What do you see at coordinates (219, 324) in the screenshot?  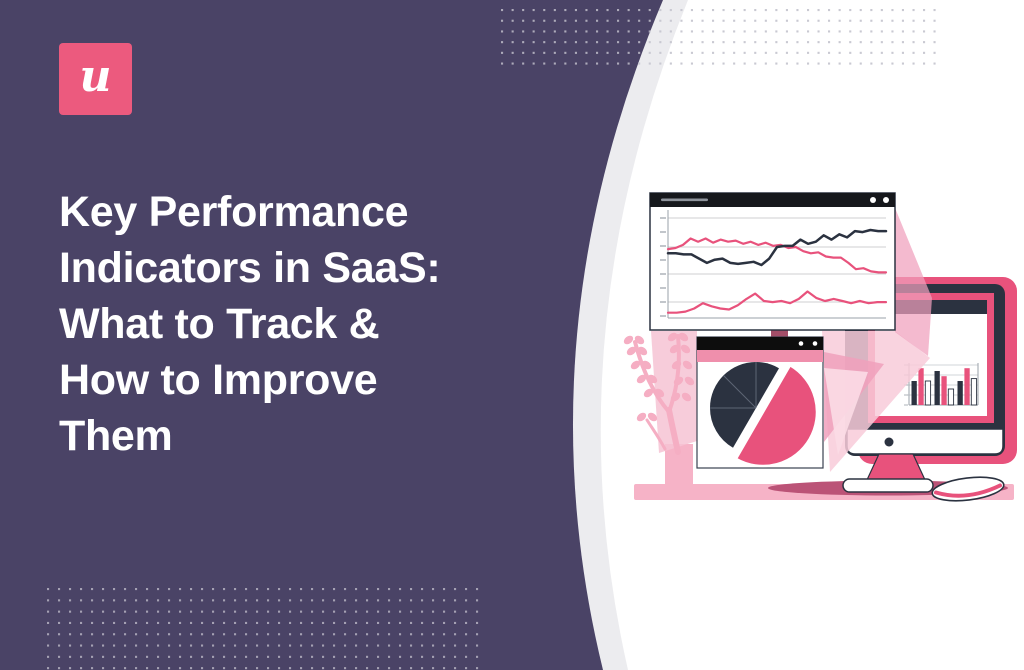 I see `title-line: What to Track &` at bounding box center [219, 324].